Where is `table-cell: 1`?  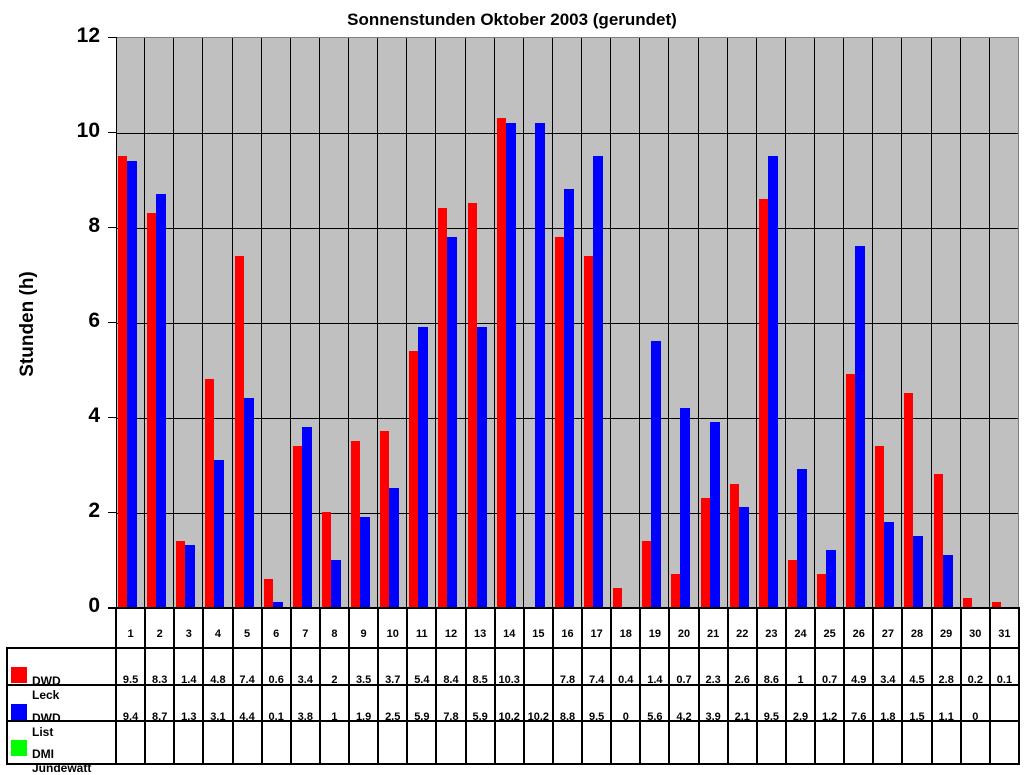
table-cell: 1 is located at coordinates (800, 680).